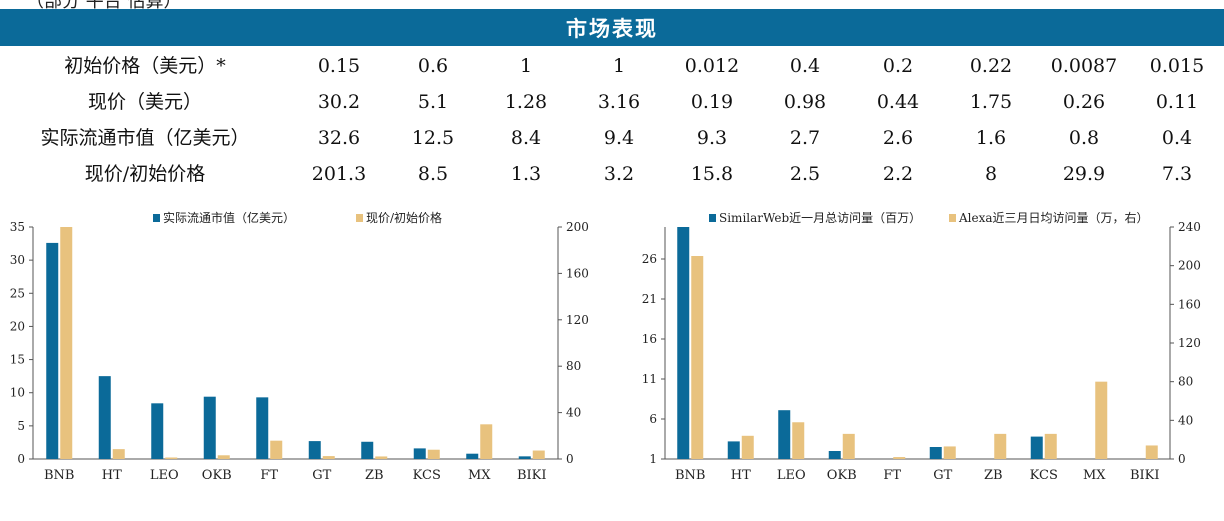 Image resolution: width=1224 pixels, height=521 pixels. Describe the element at coordinates (798, 440) in the screenshot. I see `bar-leo-right-series` at that location.